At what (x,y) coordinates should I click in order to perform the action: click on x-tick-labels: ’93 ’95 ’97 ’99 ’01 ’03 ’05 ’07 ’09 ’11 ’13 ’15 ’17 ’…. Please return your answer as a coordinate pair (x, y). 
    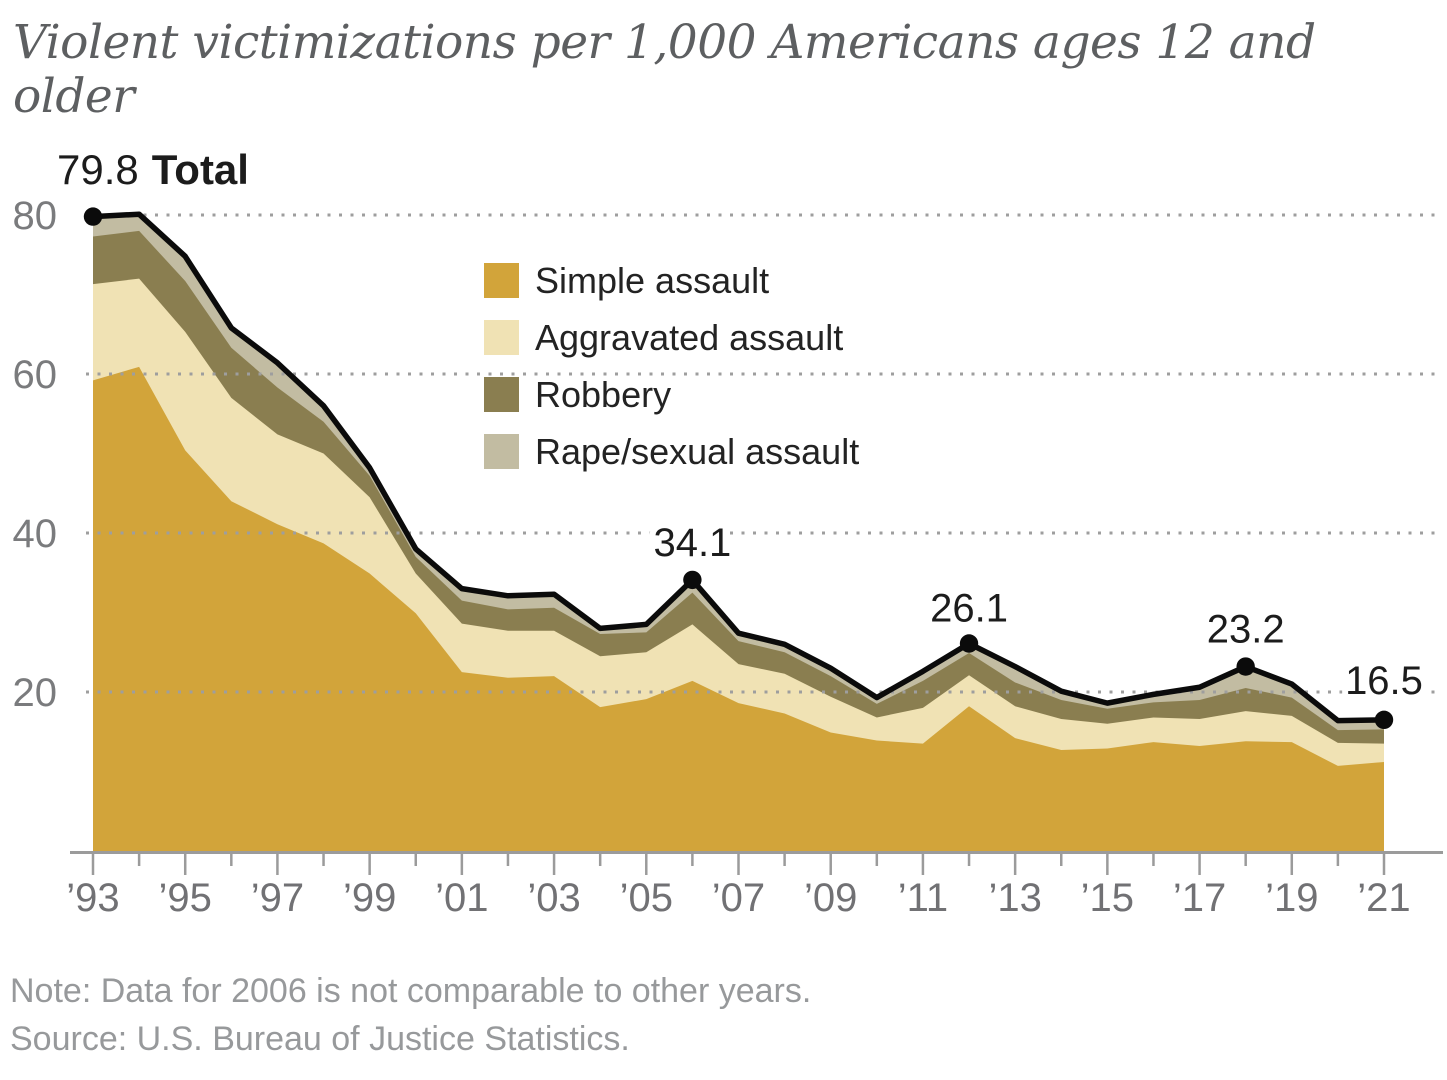
    Looking at the image, I should click on (738, 898).